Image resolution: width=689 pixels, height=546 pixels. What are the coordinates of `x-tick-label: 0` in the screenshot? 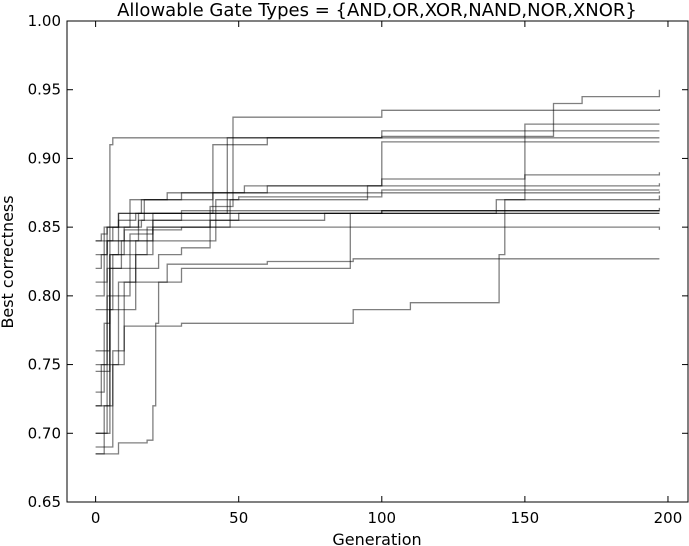 It's located at (96, 518).